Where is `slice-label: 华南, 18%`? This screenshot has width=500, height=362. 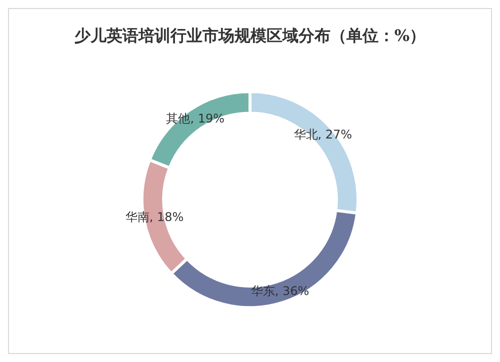
slice-label: 华南, 18% is located at coordinates (154, 217).